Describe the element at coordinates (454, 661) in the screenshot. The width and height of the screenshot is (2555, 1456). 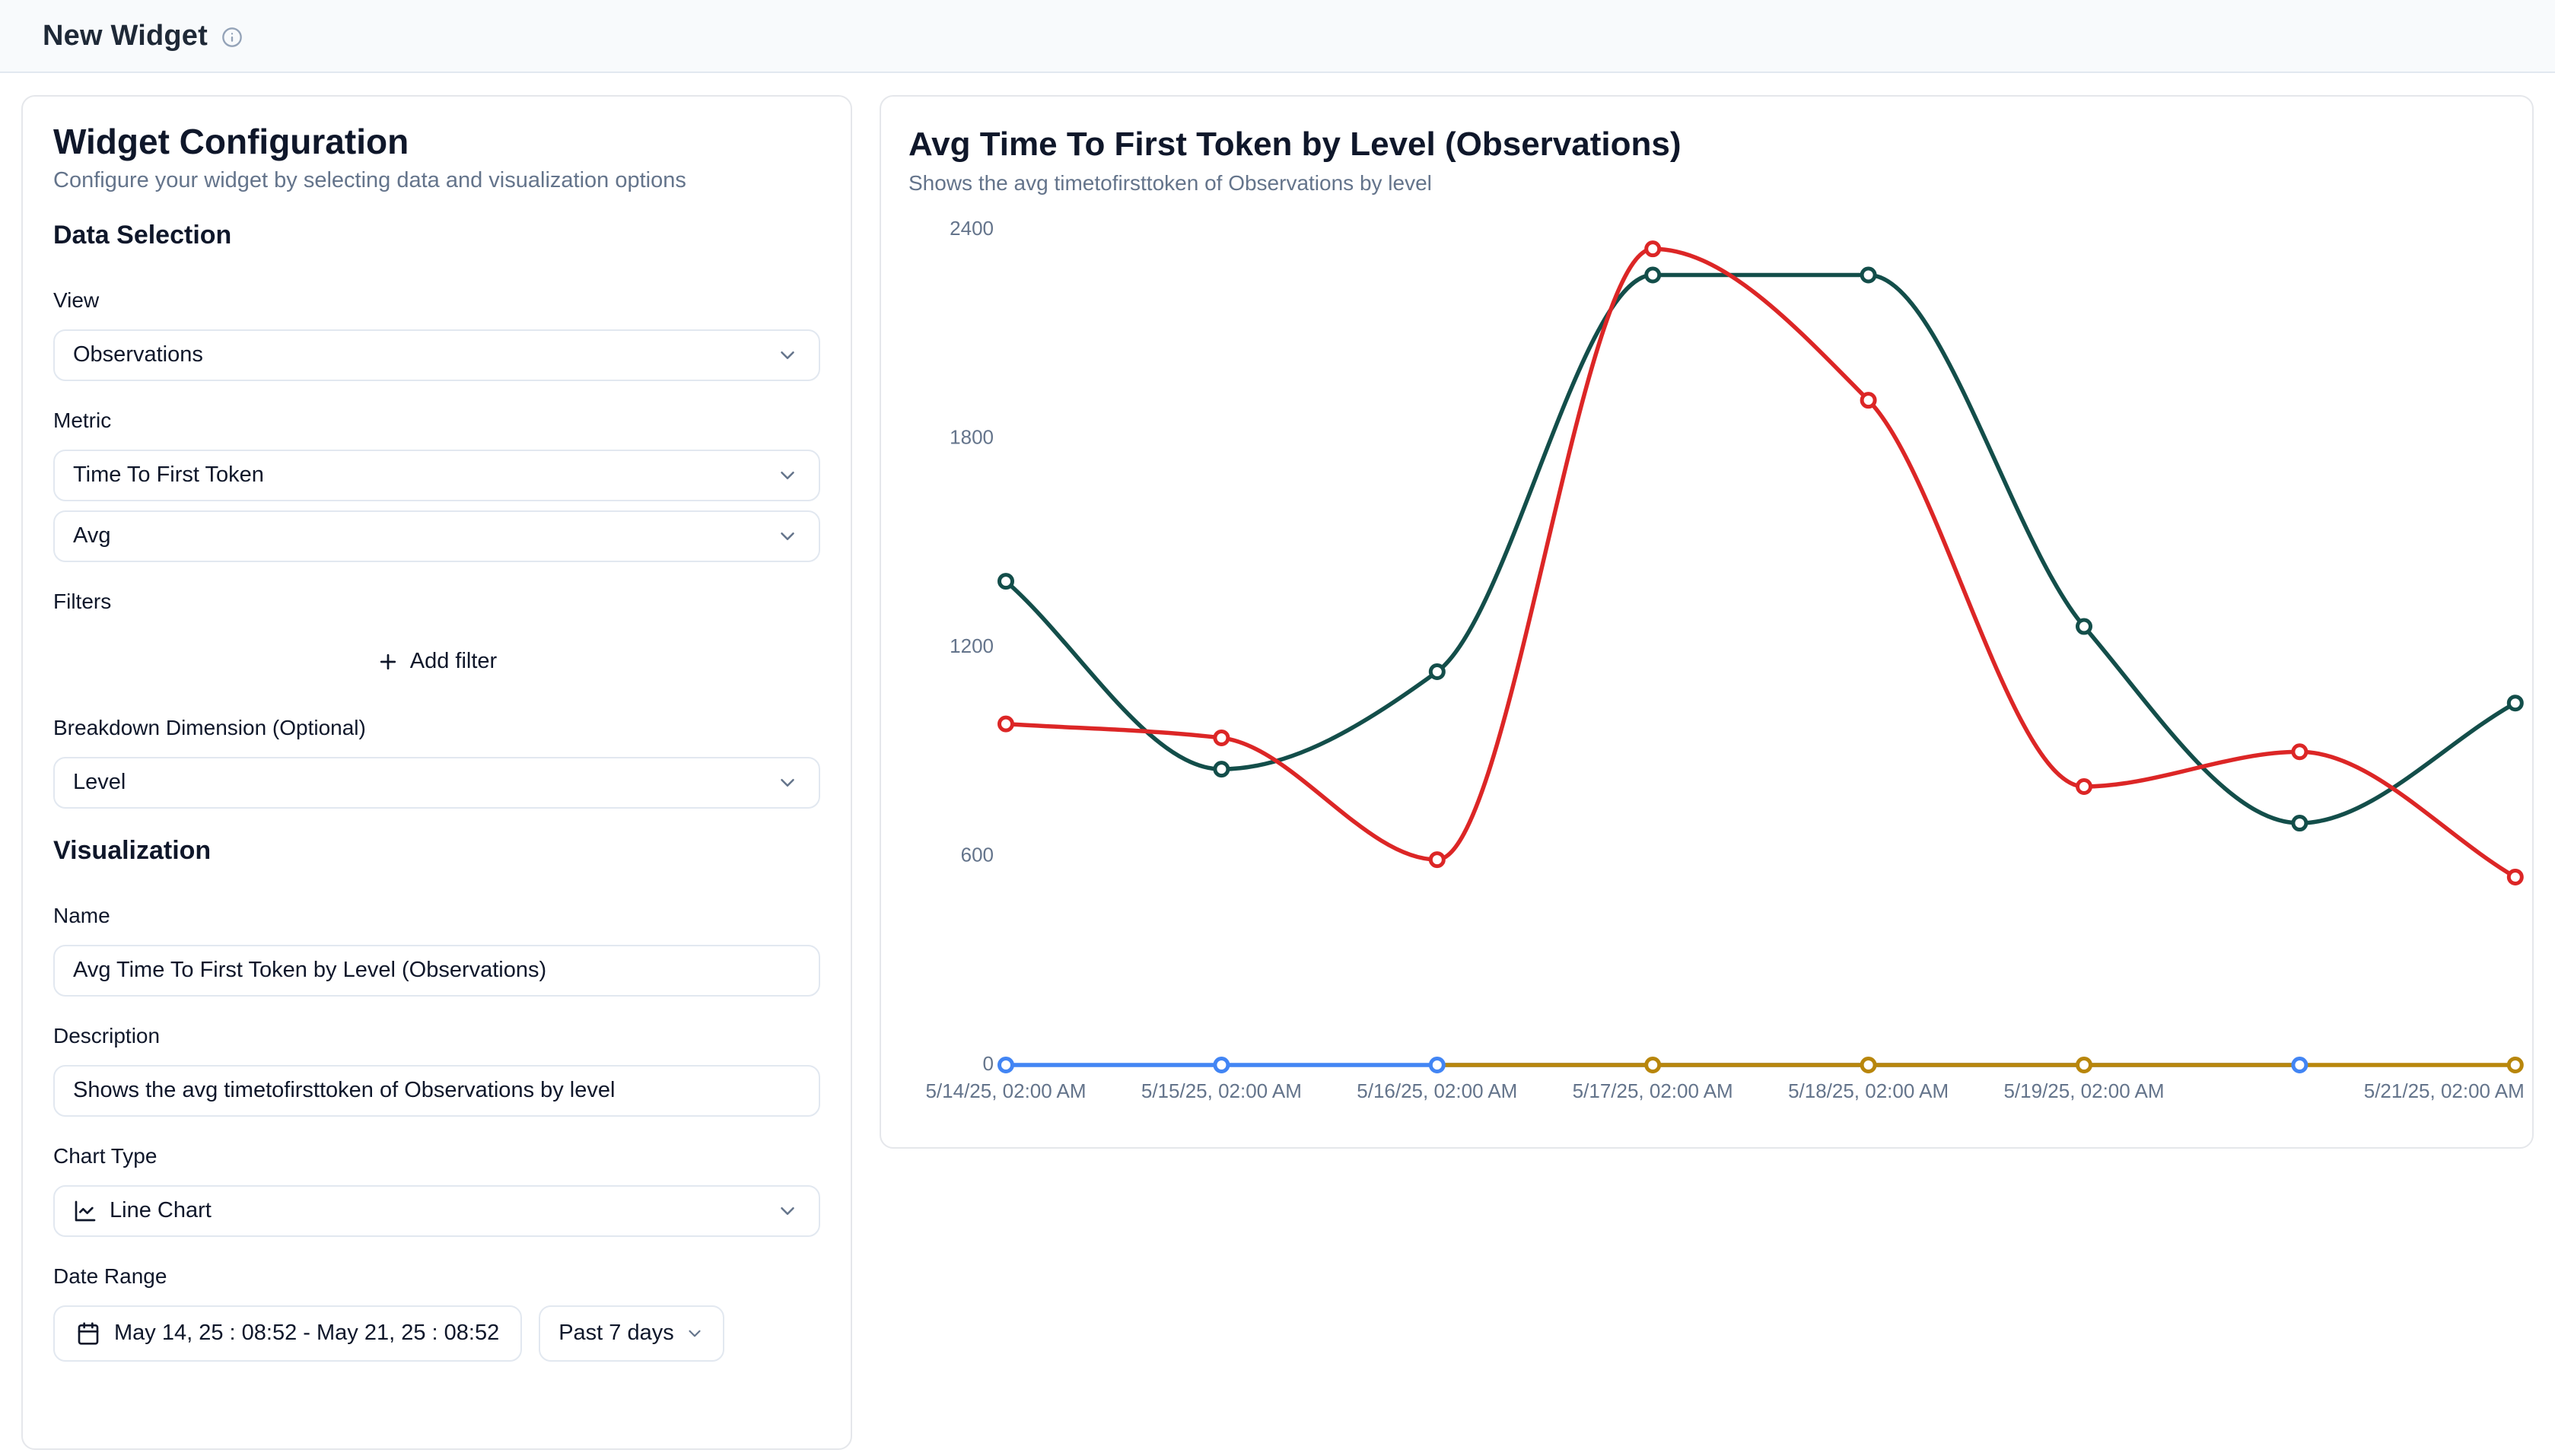
I see `add-filter-label: Add filter` at that location.